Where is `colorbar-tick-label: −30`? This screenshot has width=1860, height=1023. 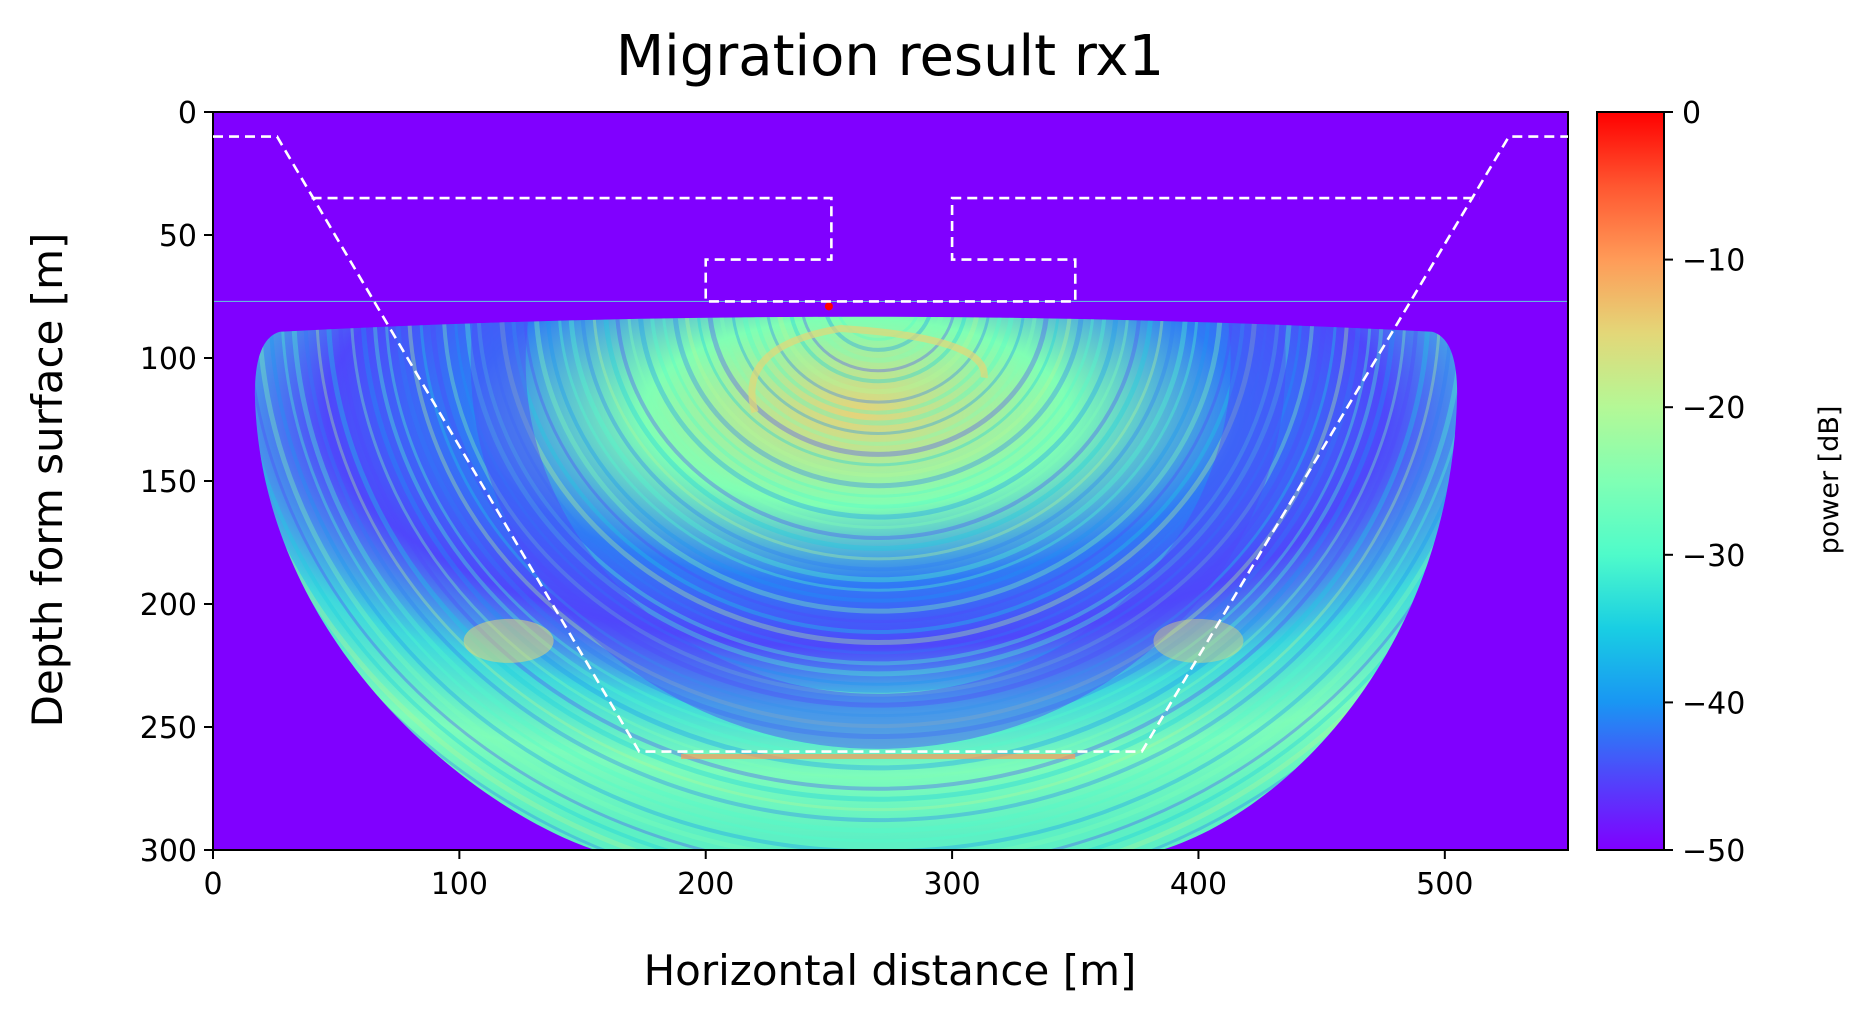 colorbar-tick-label: −30 is located at coordinates (1713, 556).